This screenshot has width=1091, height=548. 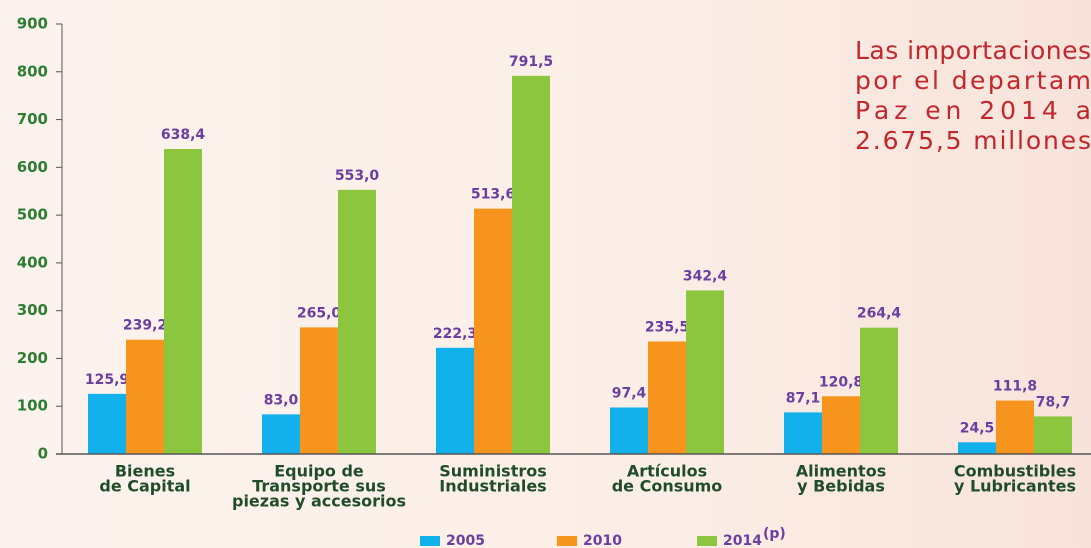 I want to click on value-label: 120,8, so click(x=841, y=382).